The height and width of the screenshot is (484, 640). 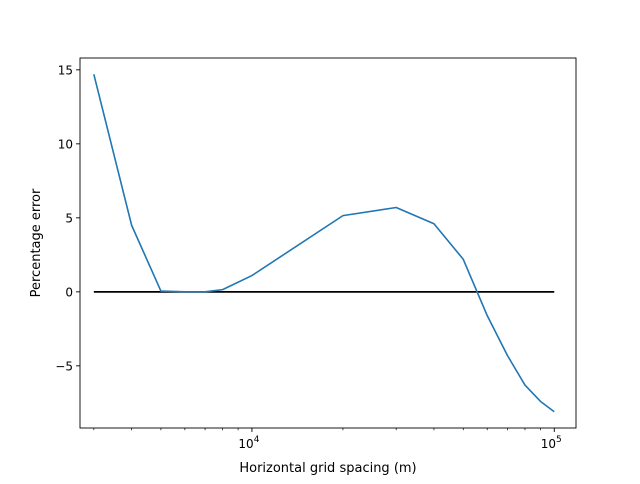 I want to click on y-axis-ticks: 15 10 5 0 −5, so click(x=67, y=218).